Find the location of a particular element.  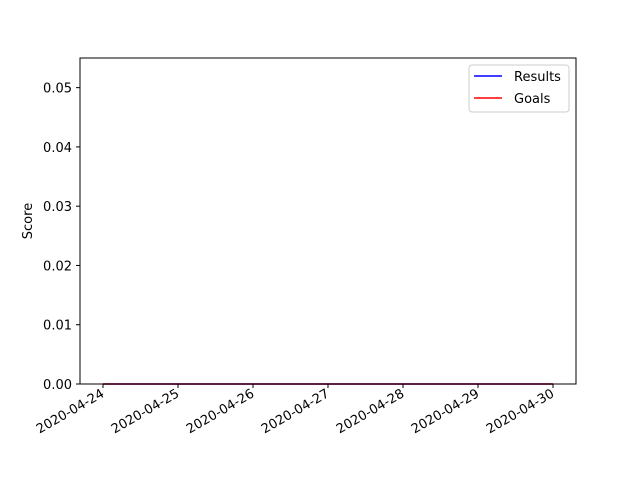

y-axis: 0.00 0.01 0.02 0.03 0.04 0.05 is located at coordinates (61, 237).